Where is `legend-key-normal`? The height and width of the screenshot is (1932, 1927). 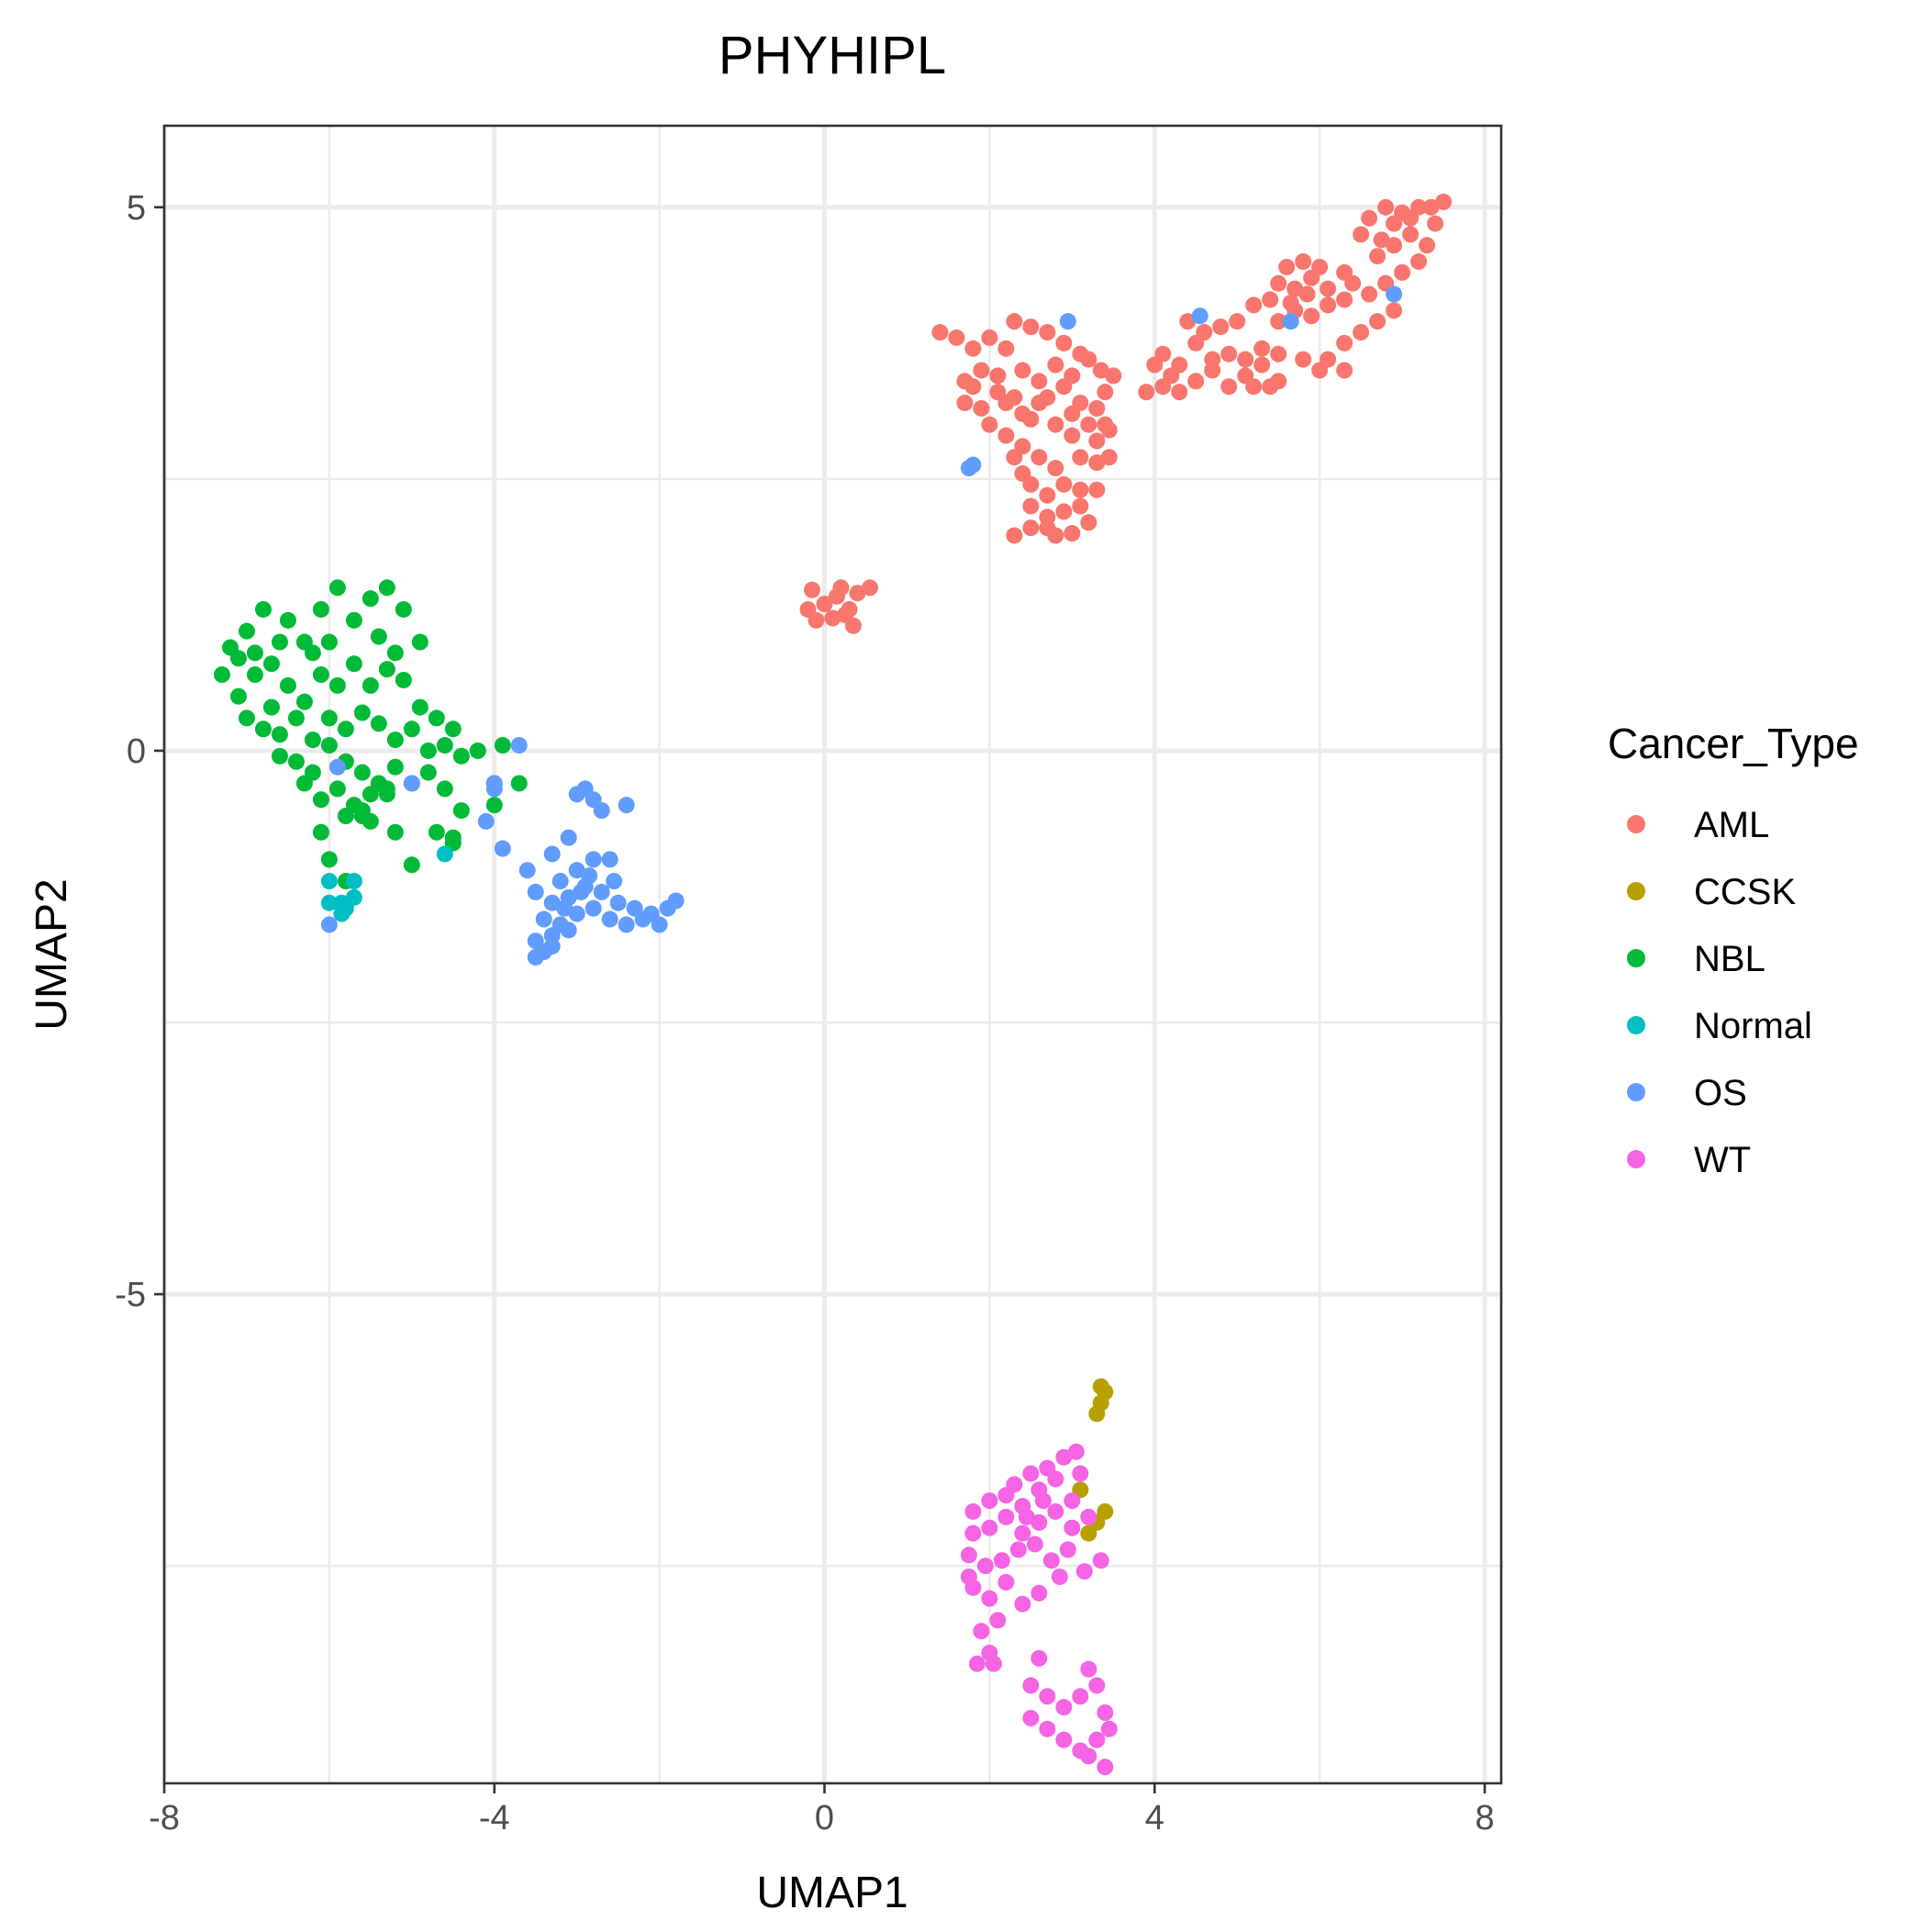 legend-key-normal is located at coordinates (1636, 1025).